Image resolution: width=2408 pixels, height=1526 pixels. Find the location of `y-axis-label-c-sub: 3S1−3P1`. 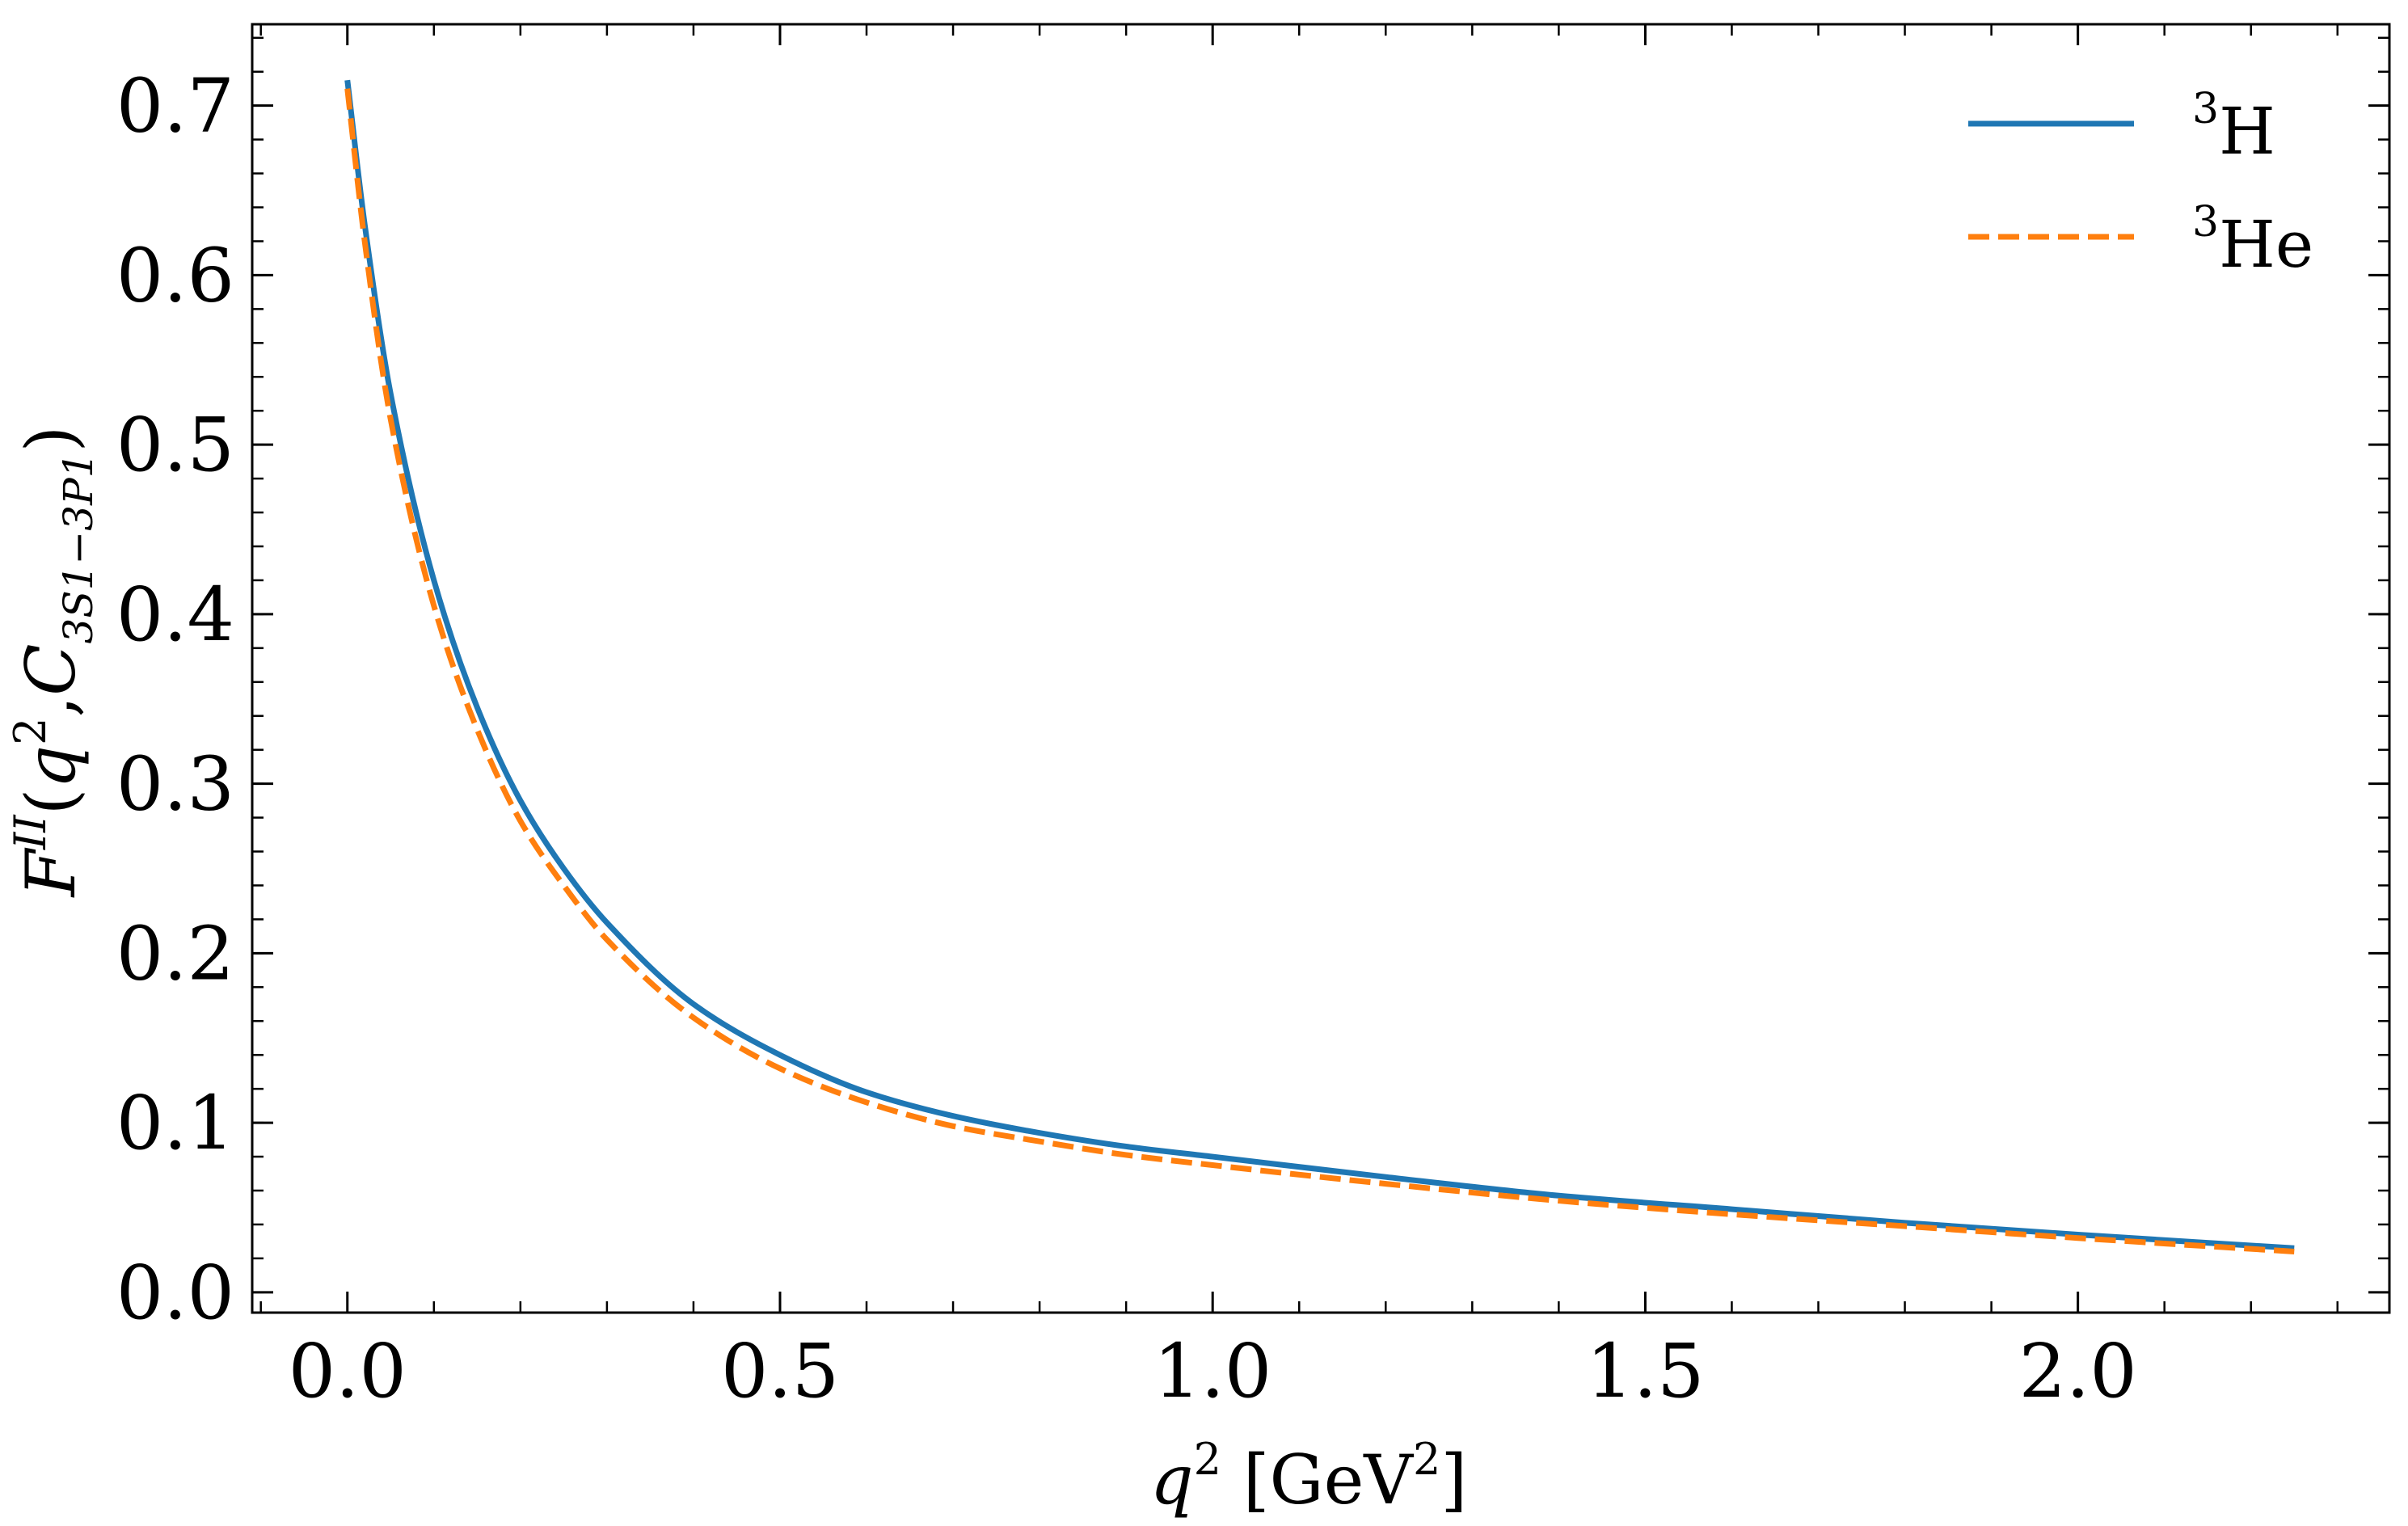

y-axis-label-c-sub: 3S1−3P1 is located at coordinates (78, 547).